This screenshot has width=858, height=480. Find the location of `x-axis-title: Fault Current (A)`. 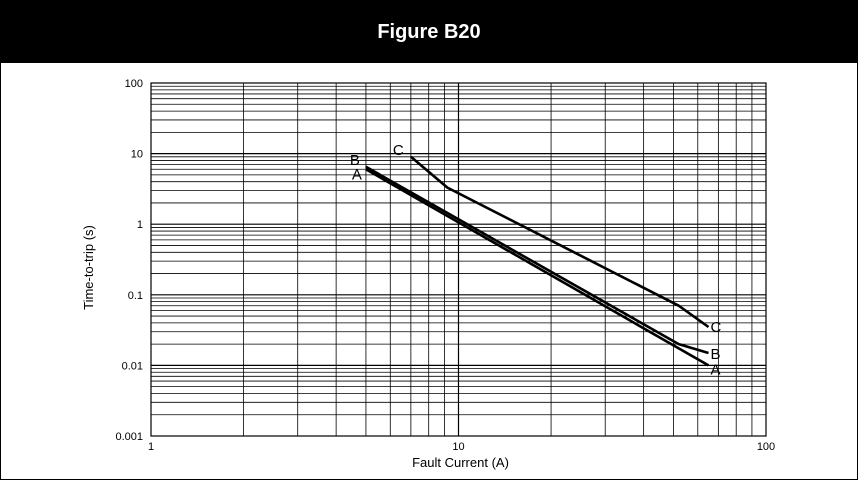

x-axis-title: Fault Current (A) is located at coordinates (460, 462).